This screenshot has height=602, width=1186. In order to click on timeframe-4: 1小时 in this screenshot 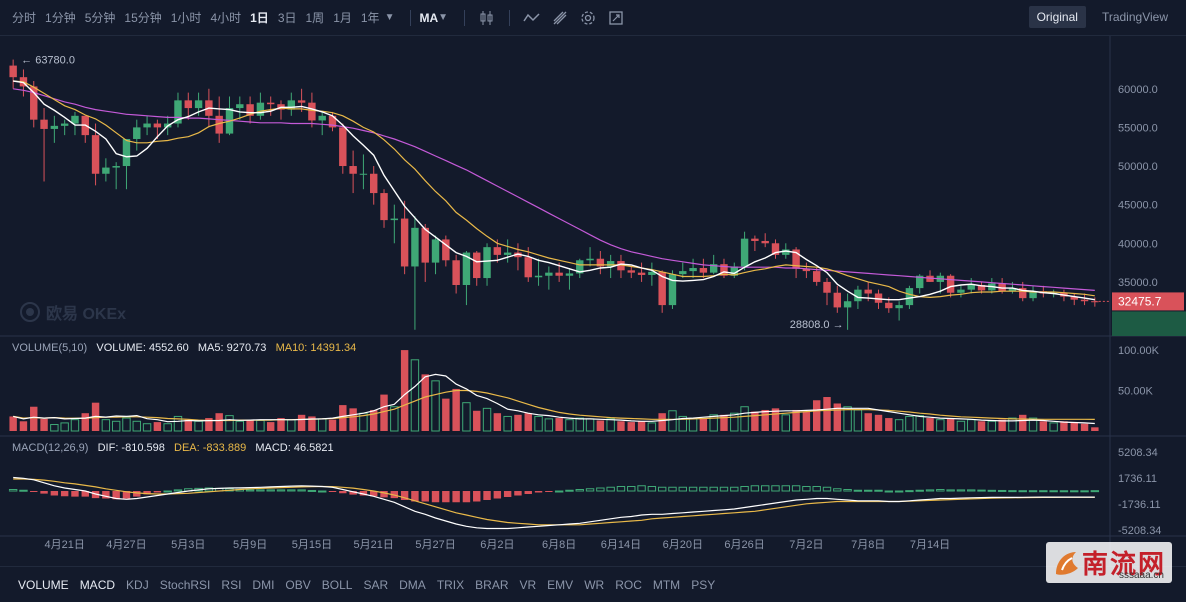, I will do `click(186, 18)`.